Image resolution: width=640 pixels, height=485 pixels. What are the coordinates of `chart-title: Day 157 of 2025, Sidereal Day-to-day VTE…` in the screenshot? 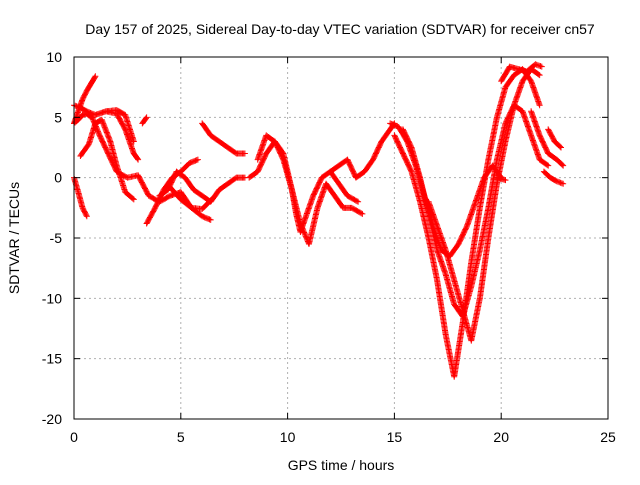 It's located at (340, 29).